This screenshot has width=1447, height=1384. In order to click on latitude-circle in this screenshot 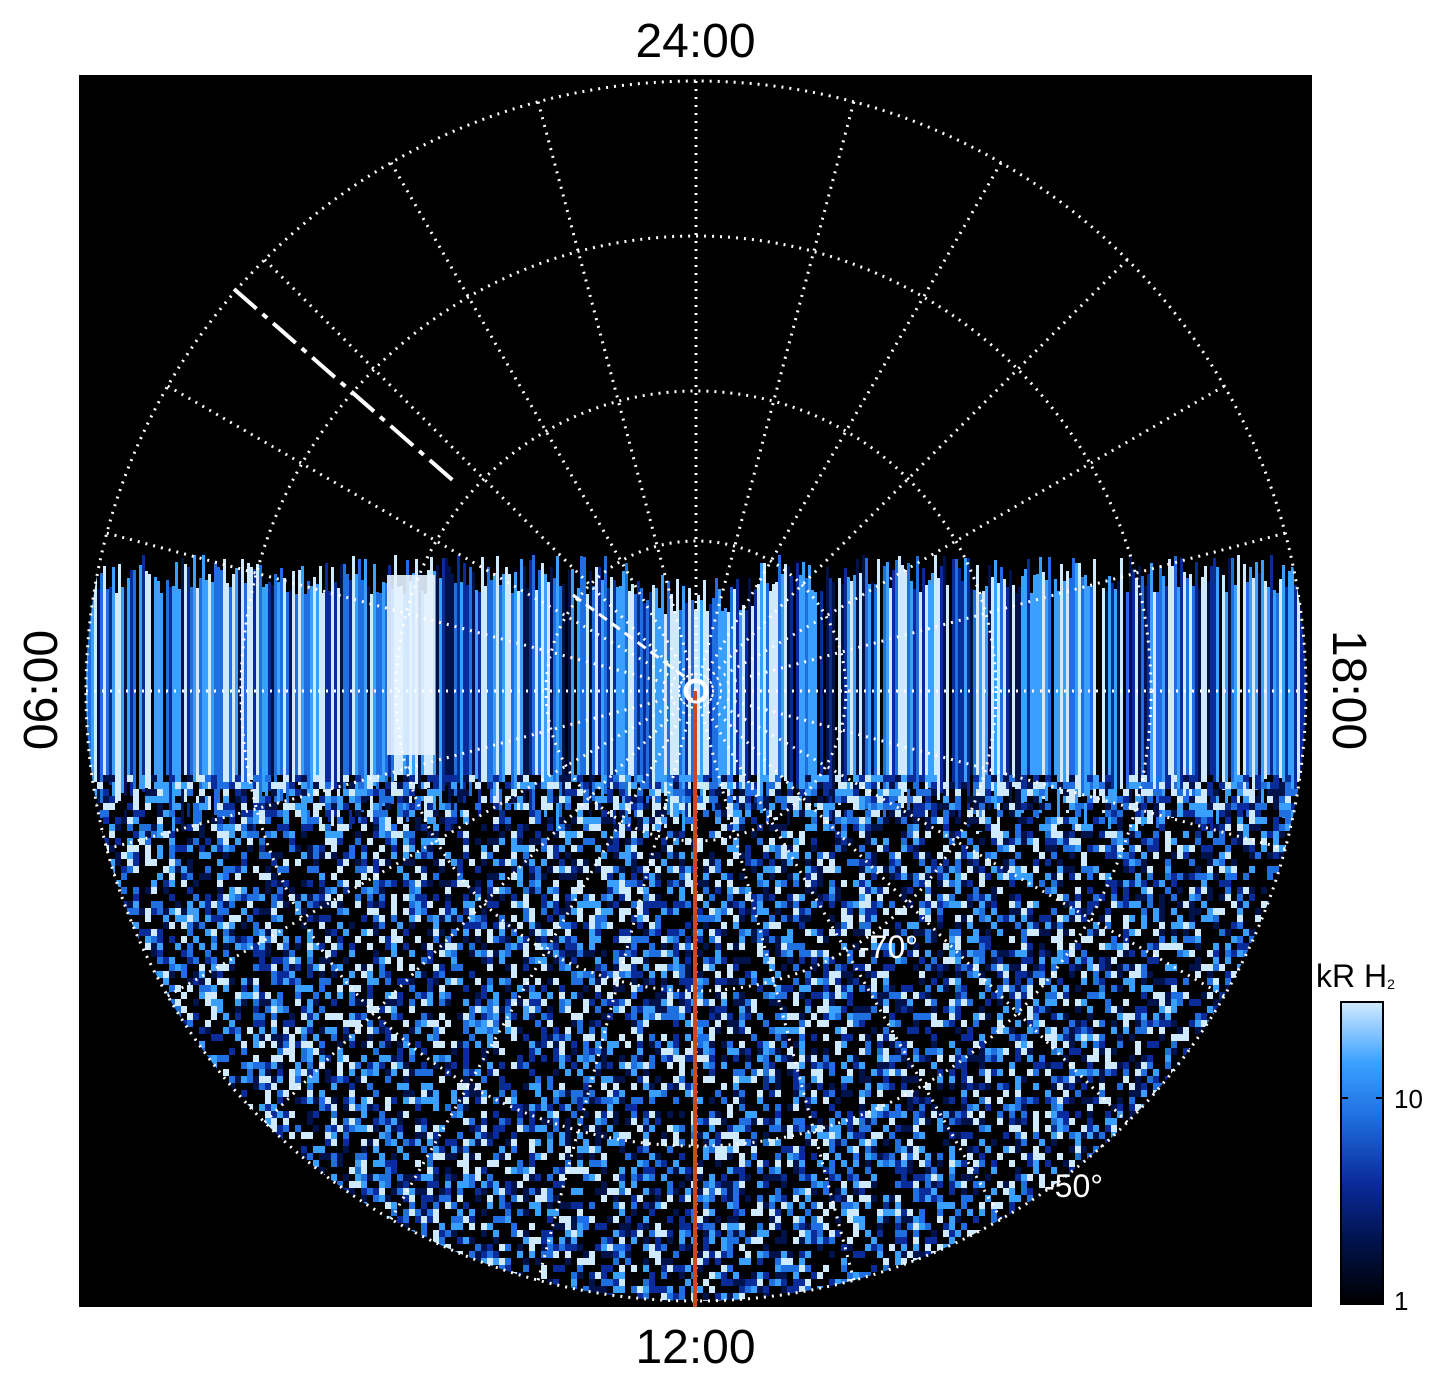, I will do `click(696, 691)`.